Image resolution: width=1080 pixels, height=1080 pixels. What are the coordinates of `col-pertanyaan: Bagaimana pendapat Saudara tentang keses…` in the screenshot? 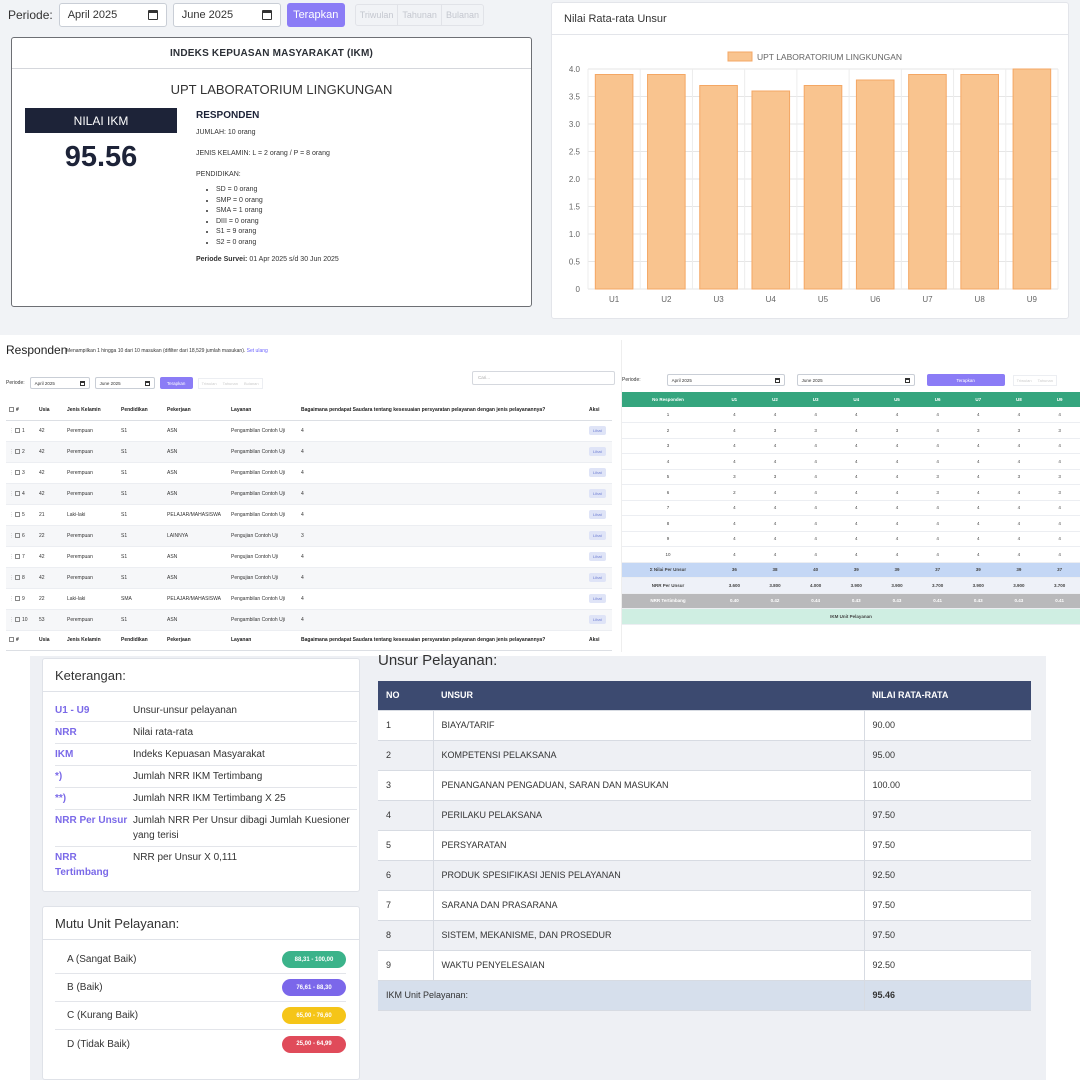 It's located at (442, 410).